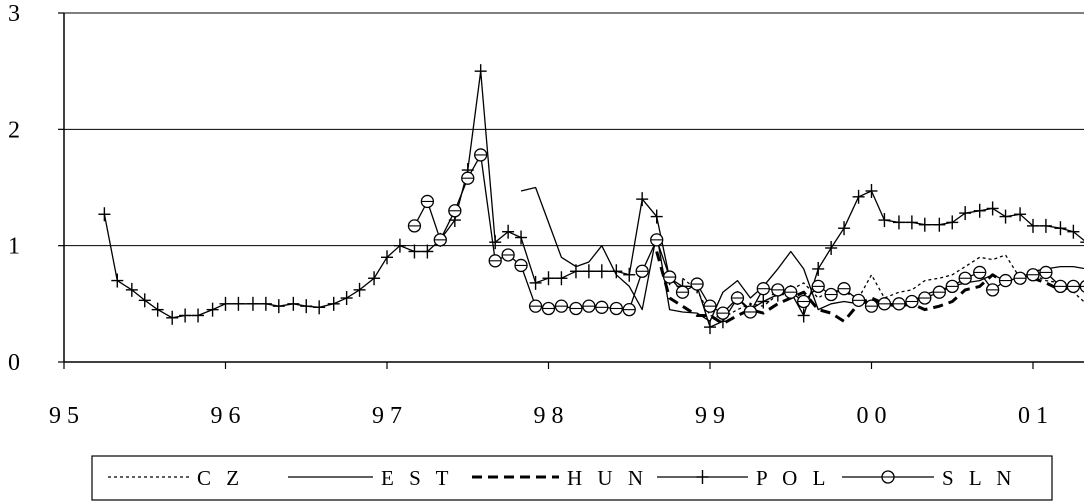 Image resolution: width=1084 pixels, height=502 pixels. Describe the element at coordinates (14, 363) in the screenshot. I see `y-tick-label: 0` at that location.